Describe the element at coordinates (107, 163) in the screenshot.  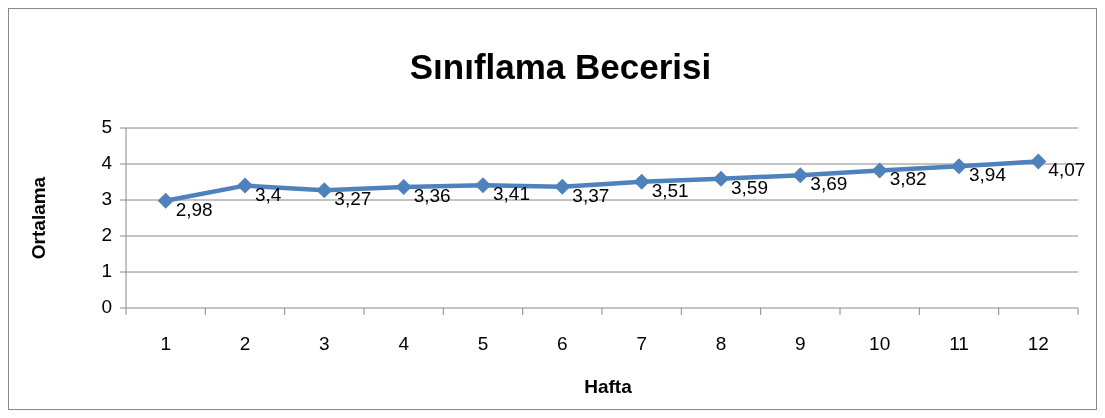
I see `y-tick-label: 4` at that location.